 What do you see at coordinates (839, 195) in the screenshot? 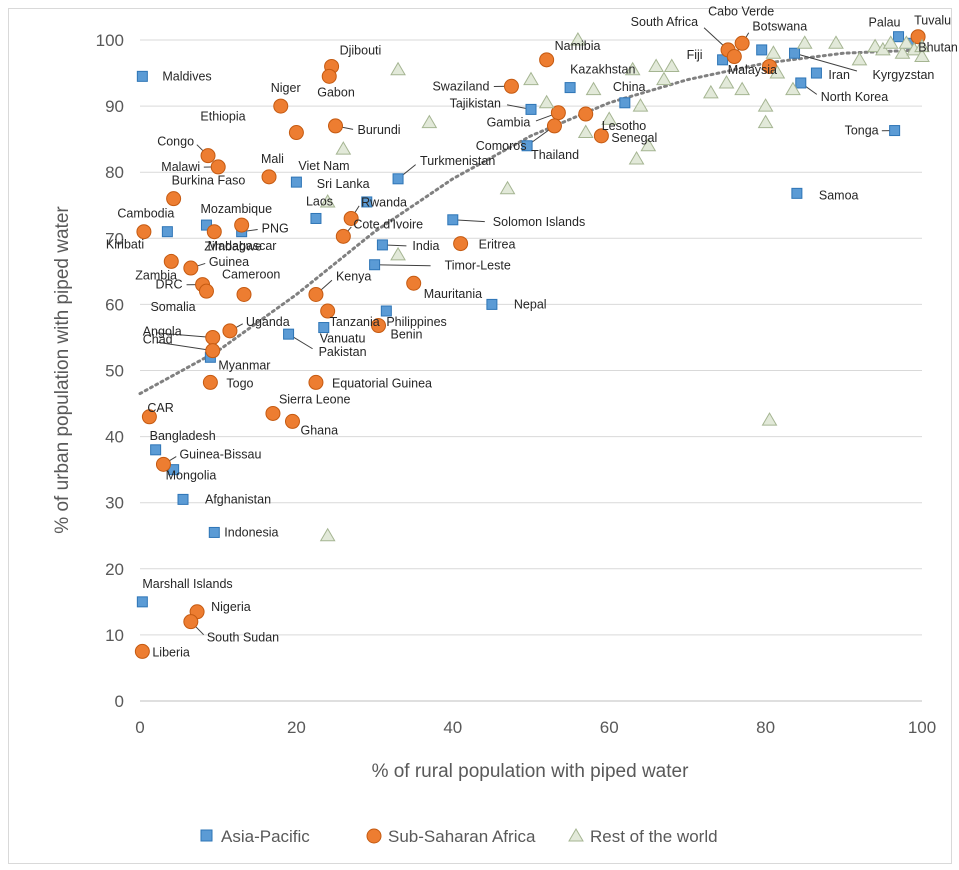
I see `point-label: Samoa` at bounding box center [839, 195].